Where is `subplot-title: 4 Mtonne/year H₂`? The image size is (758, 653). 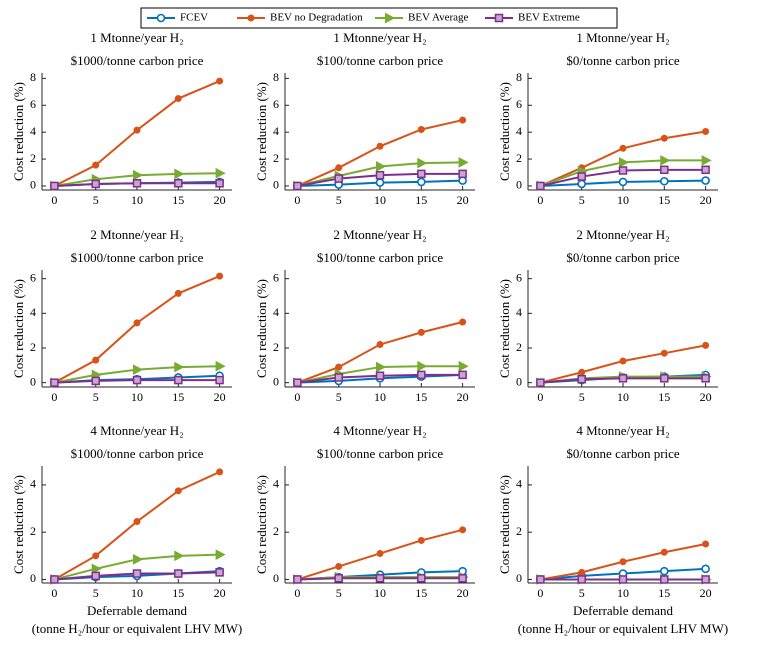
subplot-title: 4 Mtonne/year H₂ is located at coordinates (379, 430).